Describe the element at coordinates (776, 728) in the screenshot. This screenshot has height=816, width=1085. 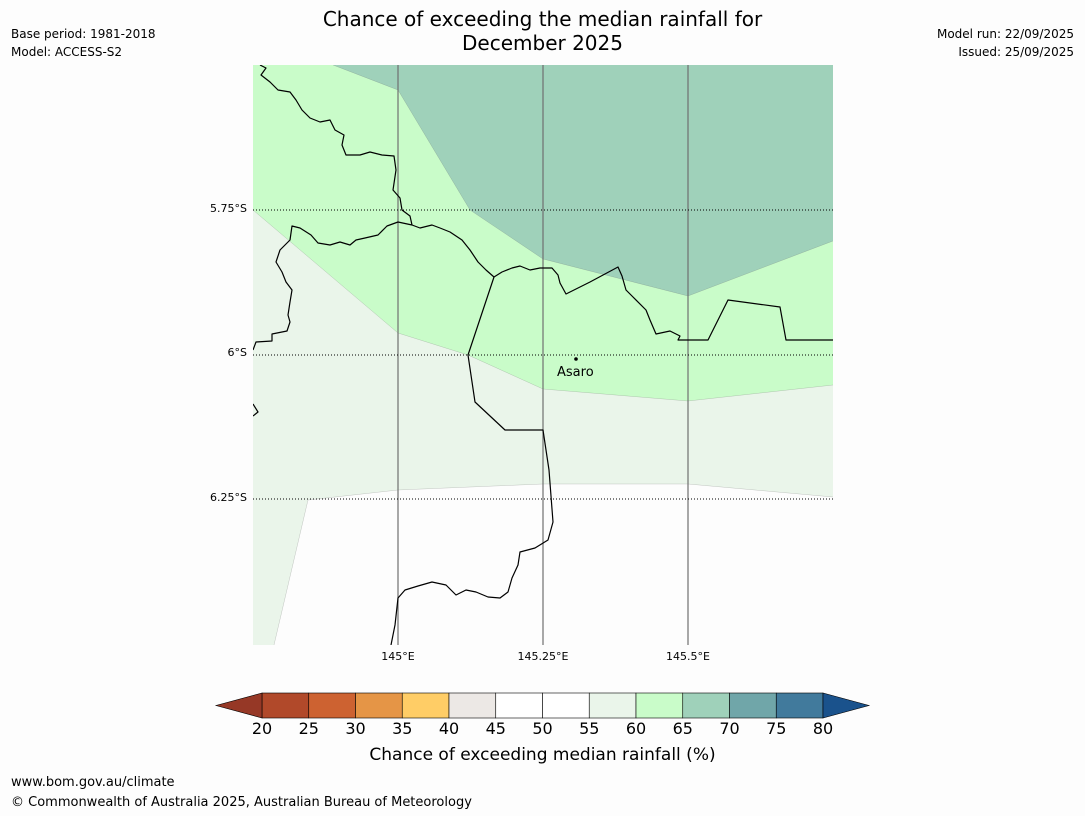
I see `colorbar-tick: 75` at that location.